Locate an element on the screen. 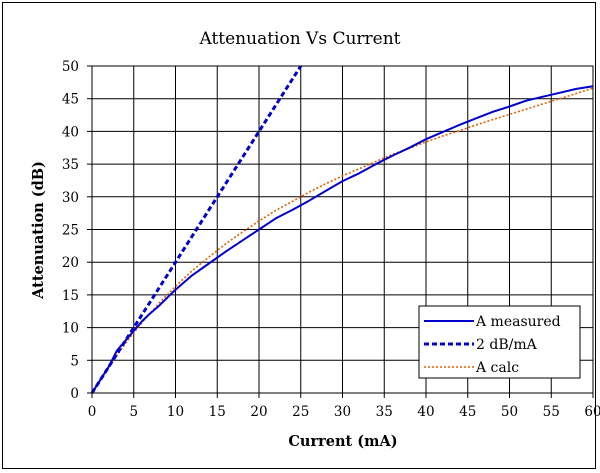  y-tick-label-15: 15 is located at coordinates (70, 296).